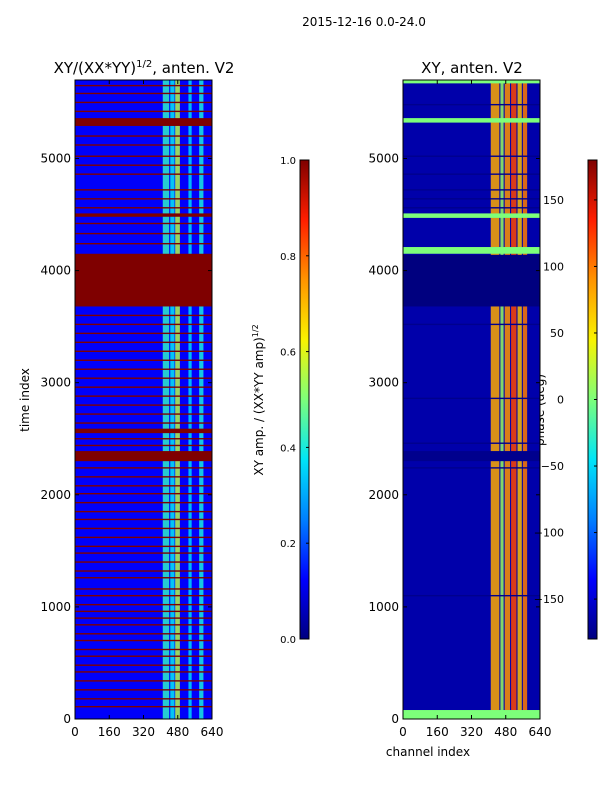 The height and width of the screenshot is (800, 600). Describe the element at coordinates (304, 399) in the screenshot. I see `colorbar-gradient` at that location.